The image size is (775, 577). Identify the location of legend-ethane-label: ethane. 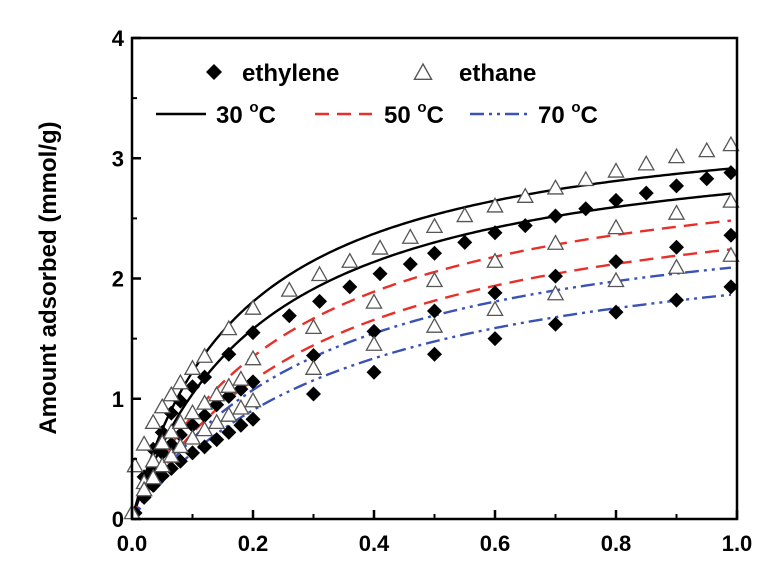
(497, 73).